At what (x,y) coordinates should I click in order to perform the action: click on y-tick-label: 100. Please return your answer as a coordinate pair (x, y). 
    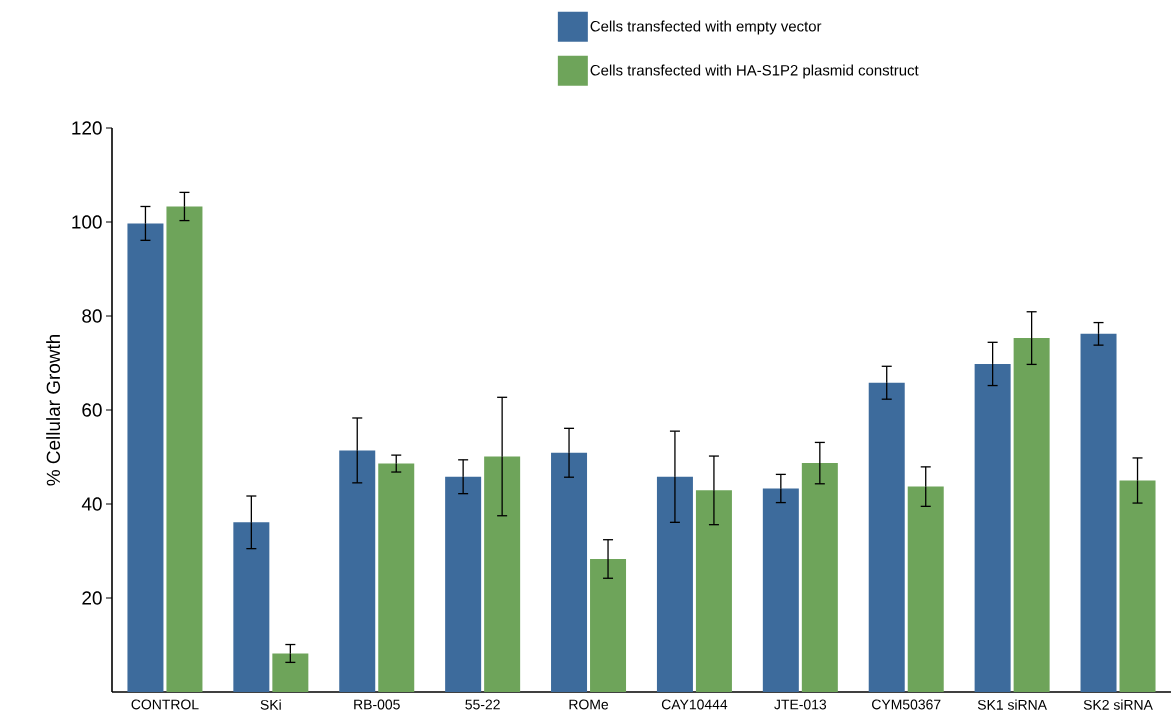
    Looking at the image, I should click on (87, 222).